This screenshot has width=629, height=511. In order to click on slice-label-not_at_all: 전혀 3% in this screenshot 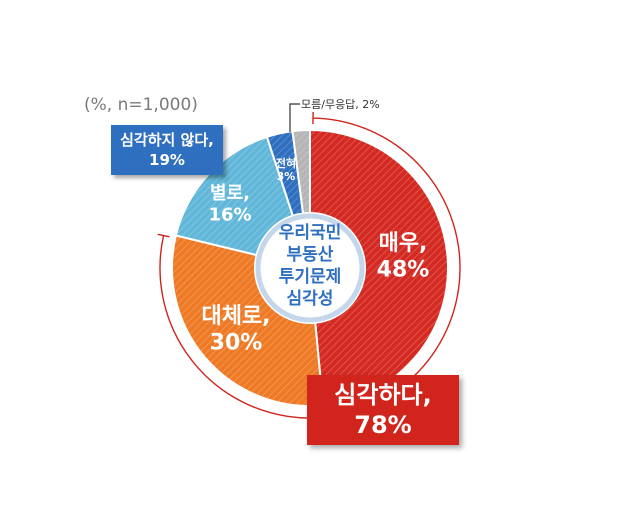, I will do `click(286, 169)`.